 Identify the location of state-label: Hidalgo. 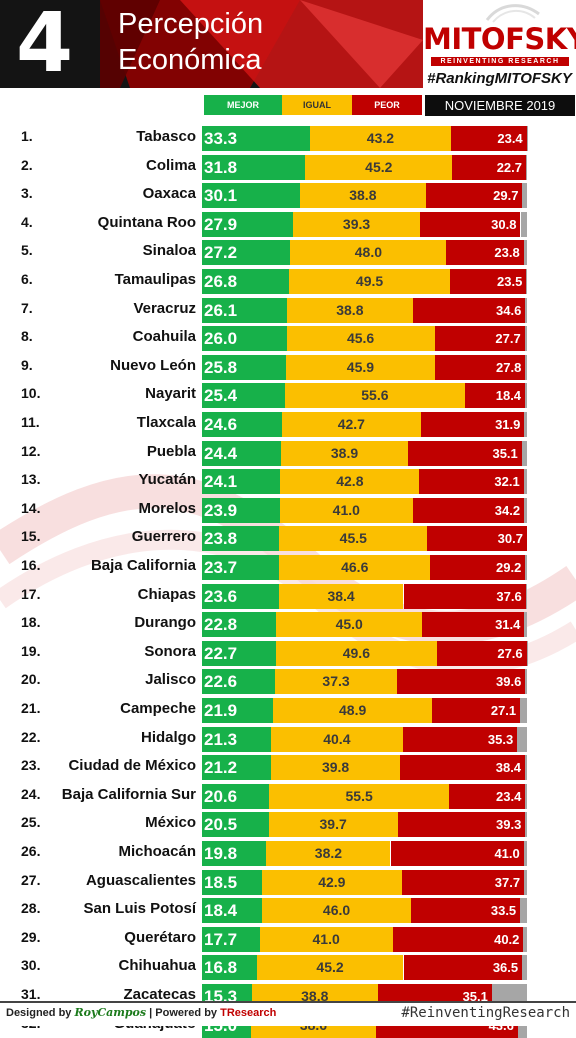
(168, 737).